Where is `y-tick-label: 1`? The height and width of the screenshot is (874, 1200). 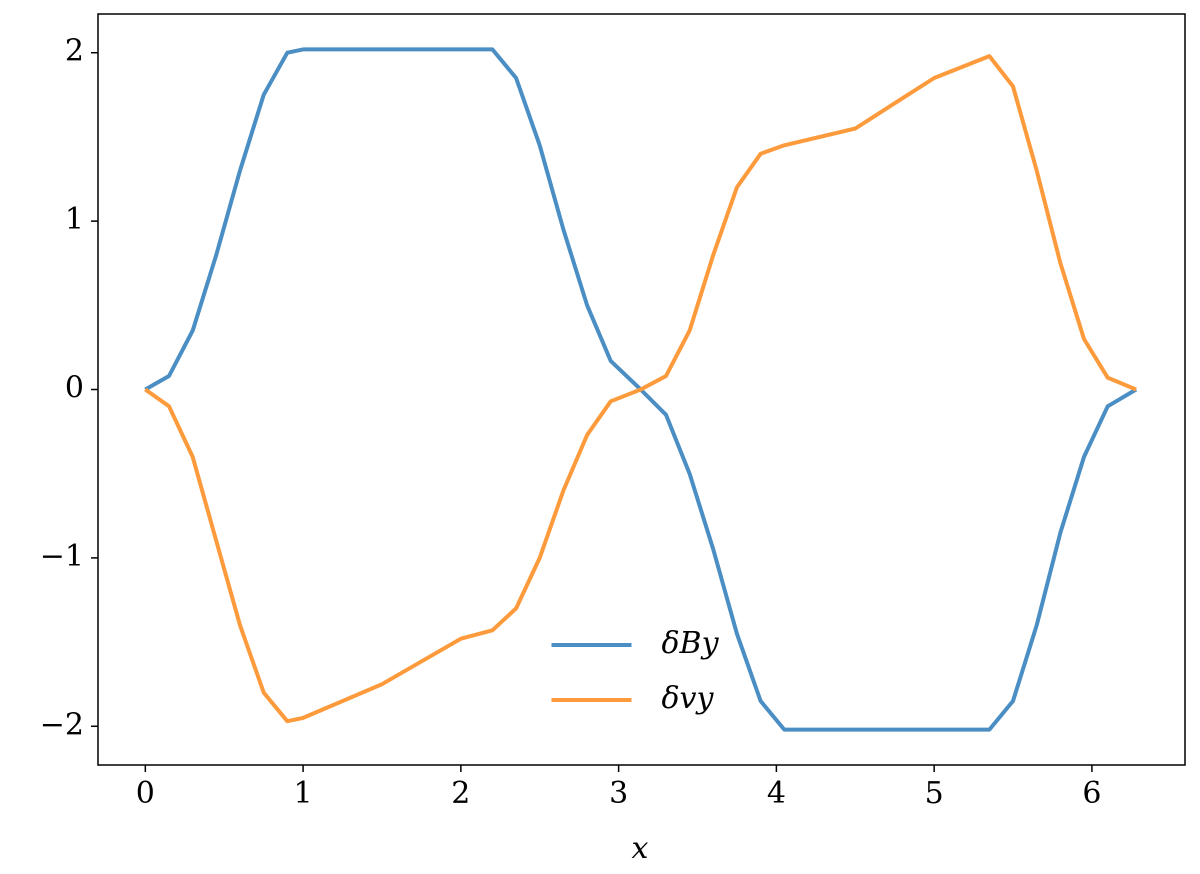
y-tick-label: 1 is located at coordinates (74, 219).